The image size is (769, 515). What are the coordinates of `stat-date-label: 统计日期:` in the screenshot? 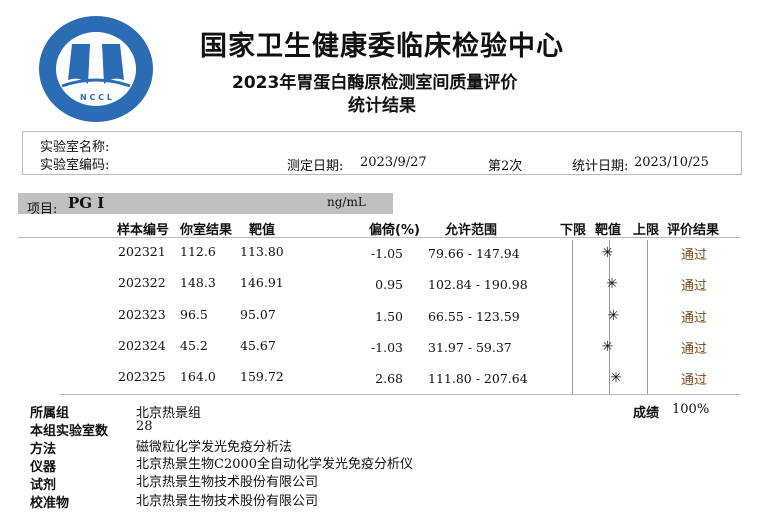 It's located at (600, 166).